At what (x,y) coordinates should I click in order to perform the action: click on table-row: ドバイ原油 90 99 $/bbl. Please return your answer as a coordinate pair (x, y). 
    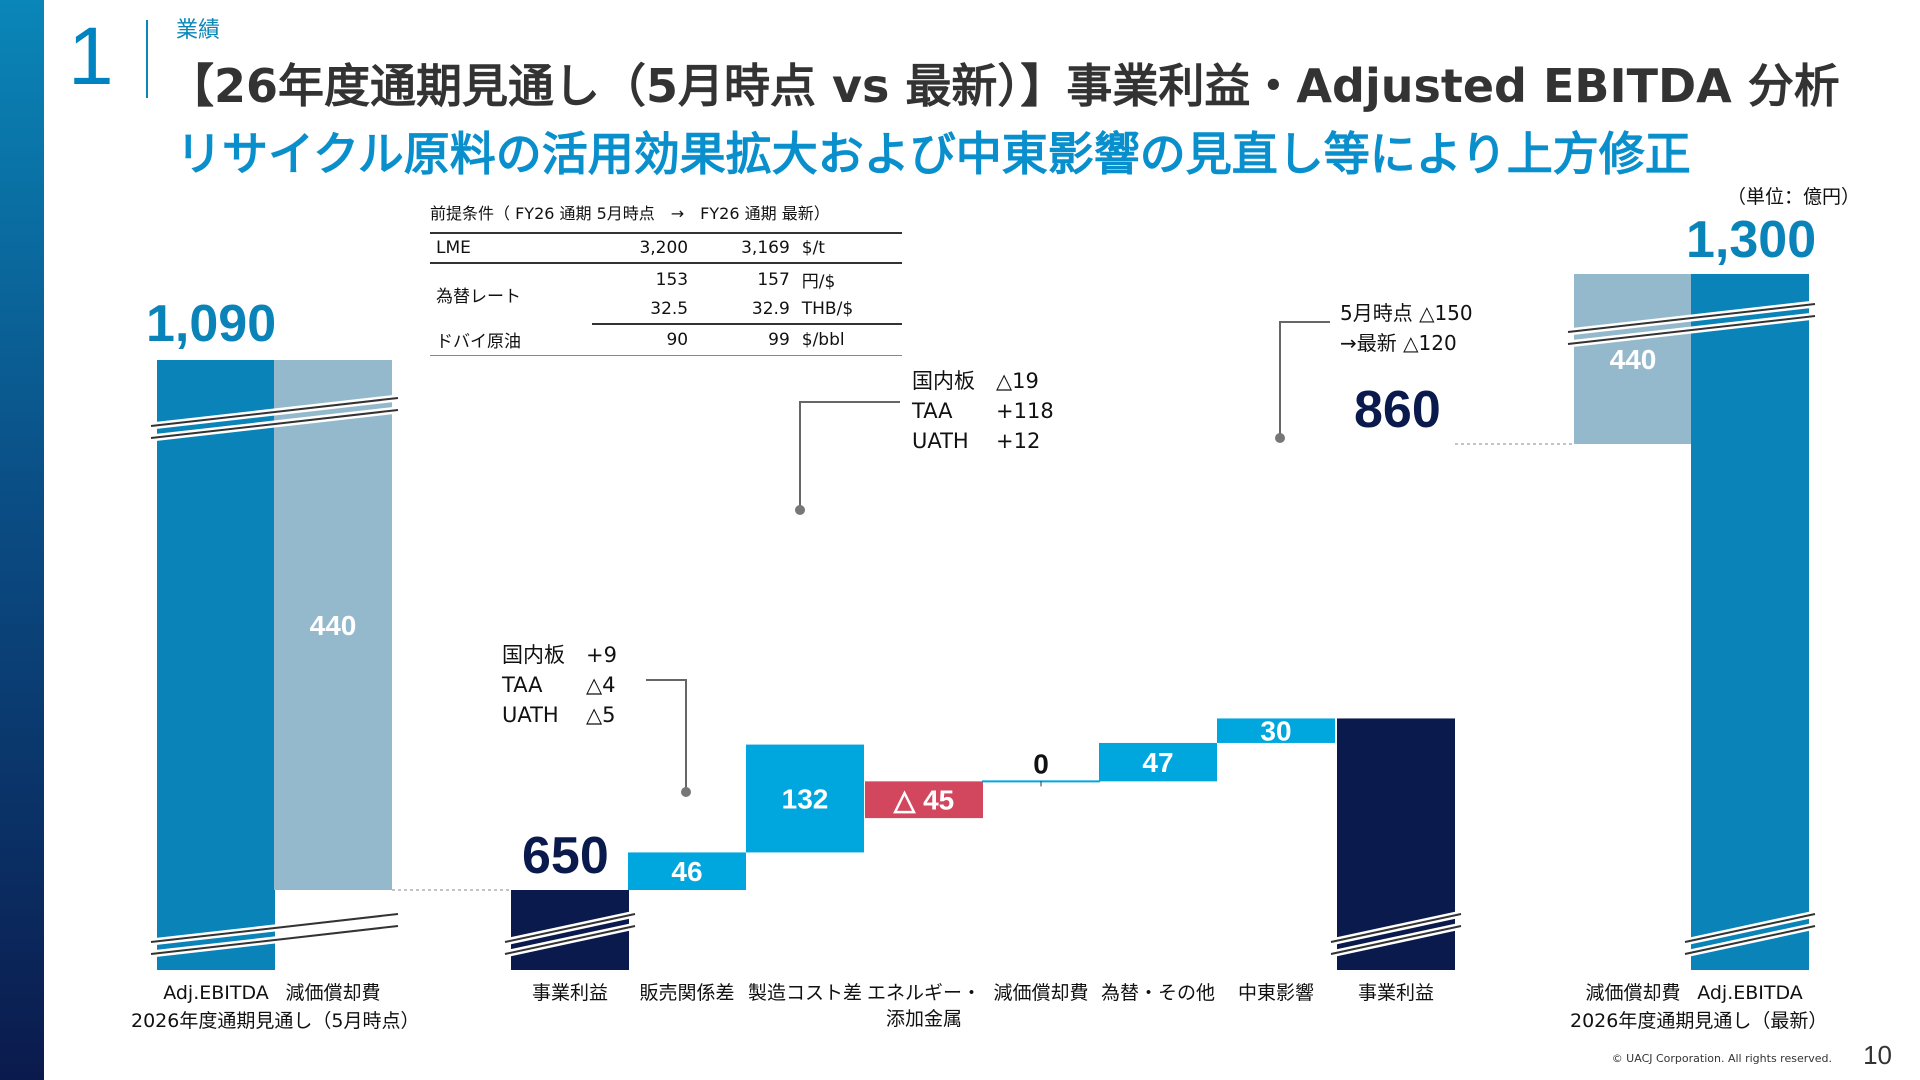
    Looking at the image, I should click on (666, 340).